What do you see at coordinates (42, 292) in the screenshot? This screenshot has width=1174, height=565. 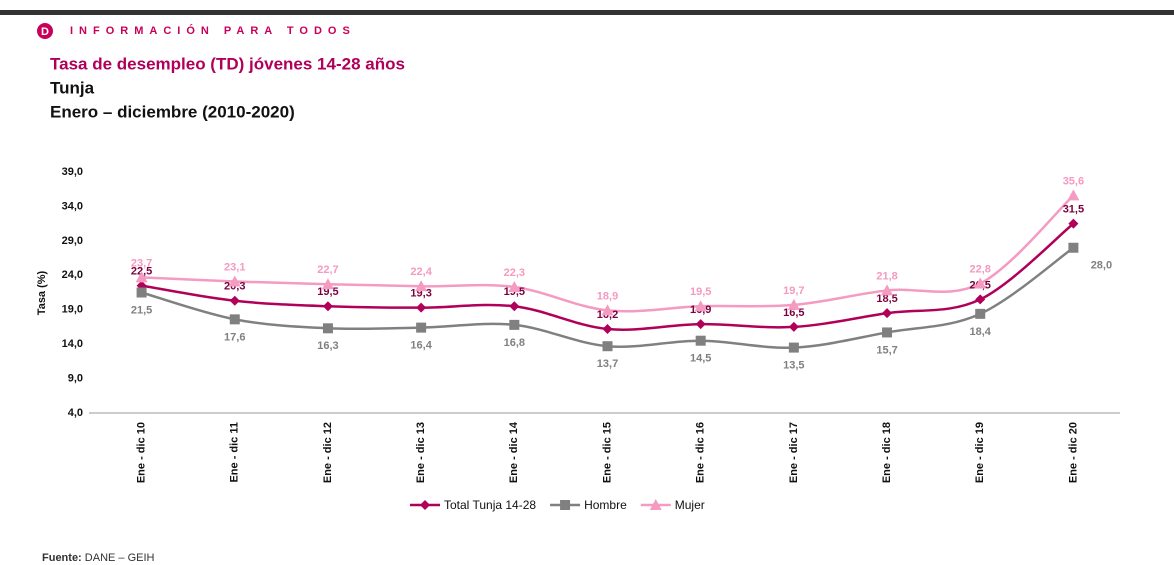 I see `y-axis-label: Tasa (%)` at bounding box center [42, 292].